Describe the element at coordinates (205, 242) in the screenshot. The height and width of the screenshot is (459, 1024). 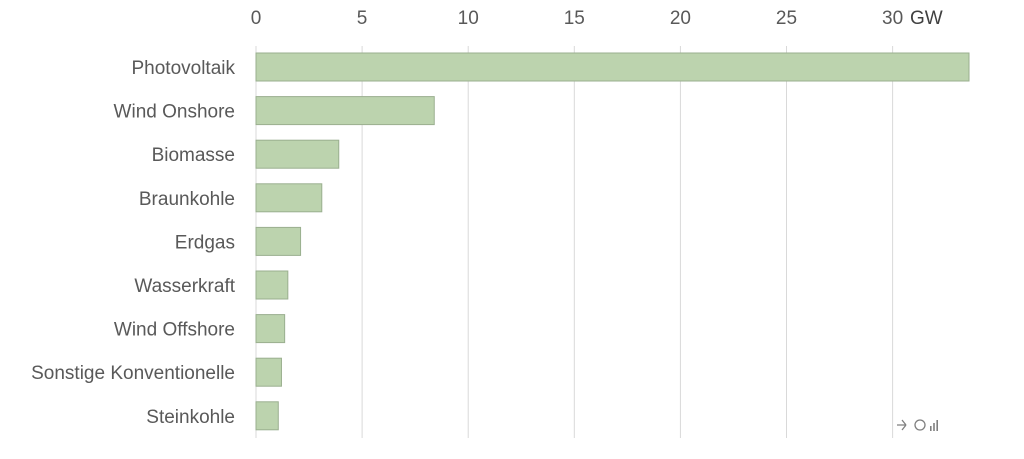
I see `category-label: Erdgas` at that location.